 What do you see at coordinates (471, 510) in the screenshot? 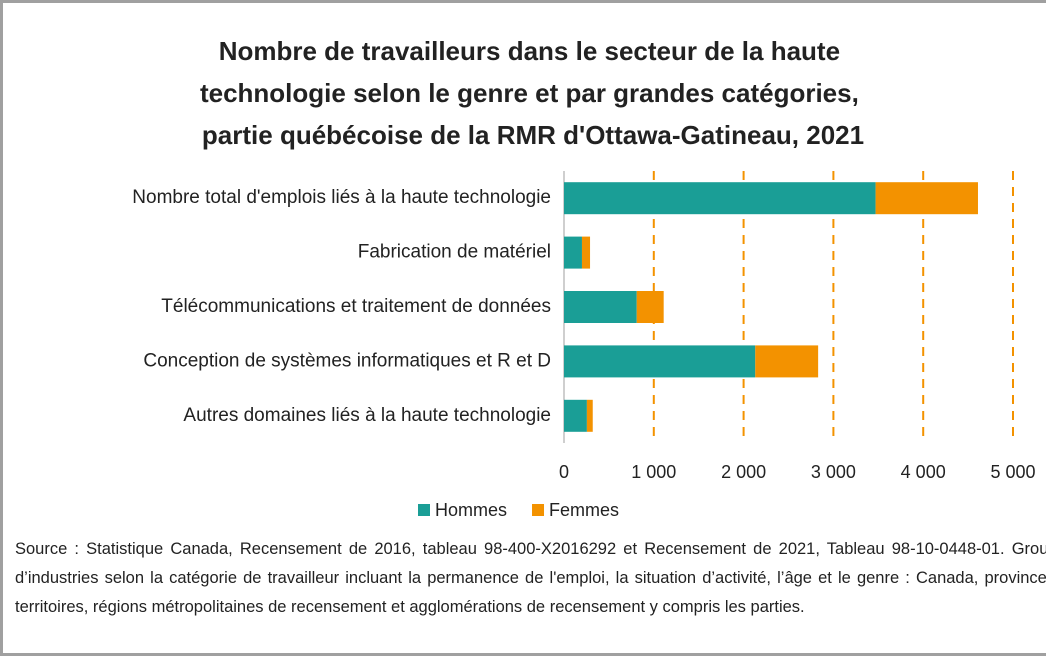
I see `legend-label: Hommes` at bounding box center [471, 510].